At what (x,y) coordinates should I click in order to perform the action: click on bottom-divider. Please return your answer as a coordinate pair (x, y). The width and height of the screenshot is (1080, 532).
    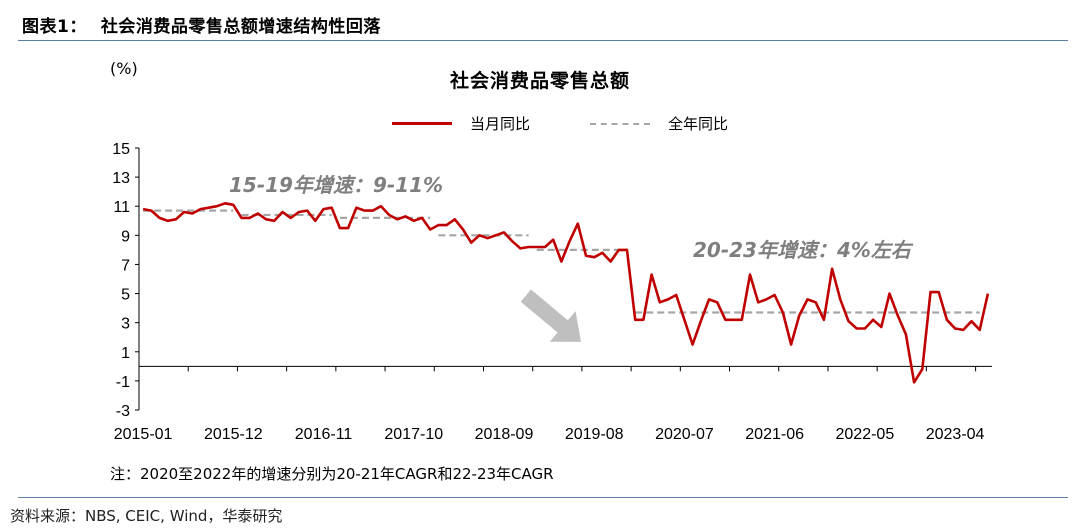
    Looking at the image, I should click on (543, 497).